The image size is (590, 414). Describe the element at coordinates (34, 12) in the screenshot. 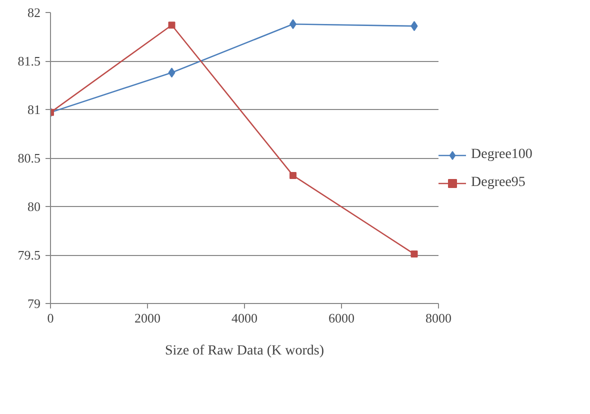

I see `y-tick-label: 82` at that location.